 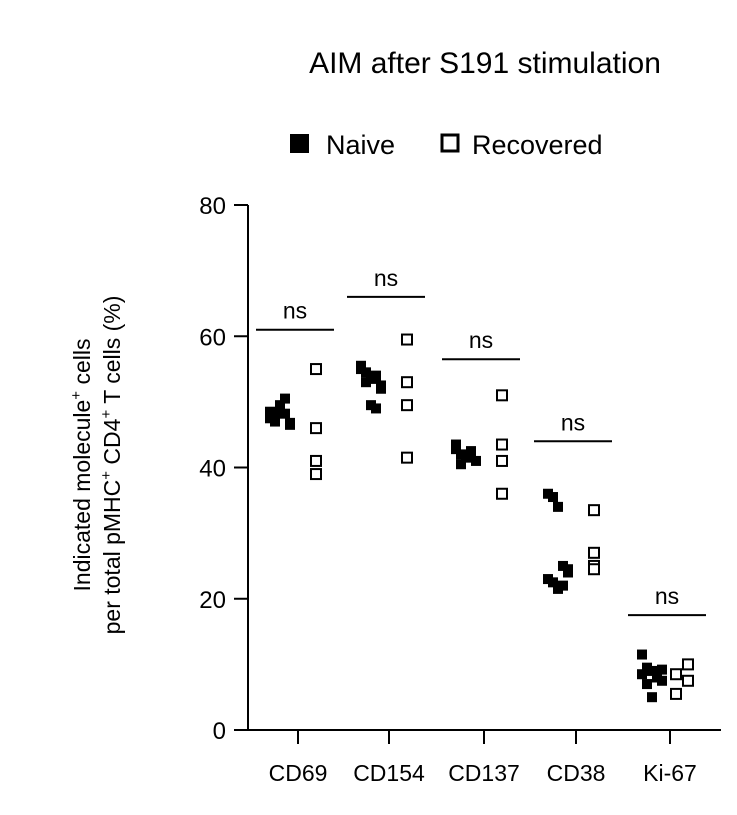 I want to click on x-tick-label: CD38, so click(x=576, y=773).